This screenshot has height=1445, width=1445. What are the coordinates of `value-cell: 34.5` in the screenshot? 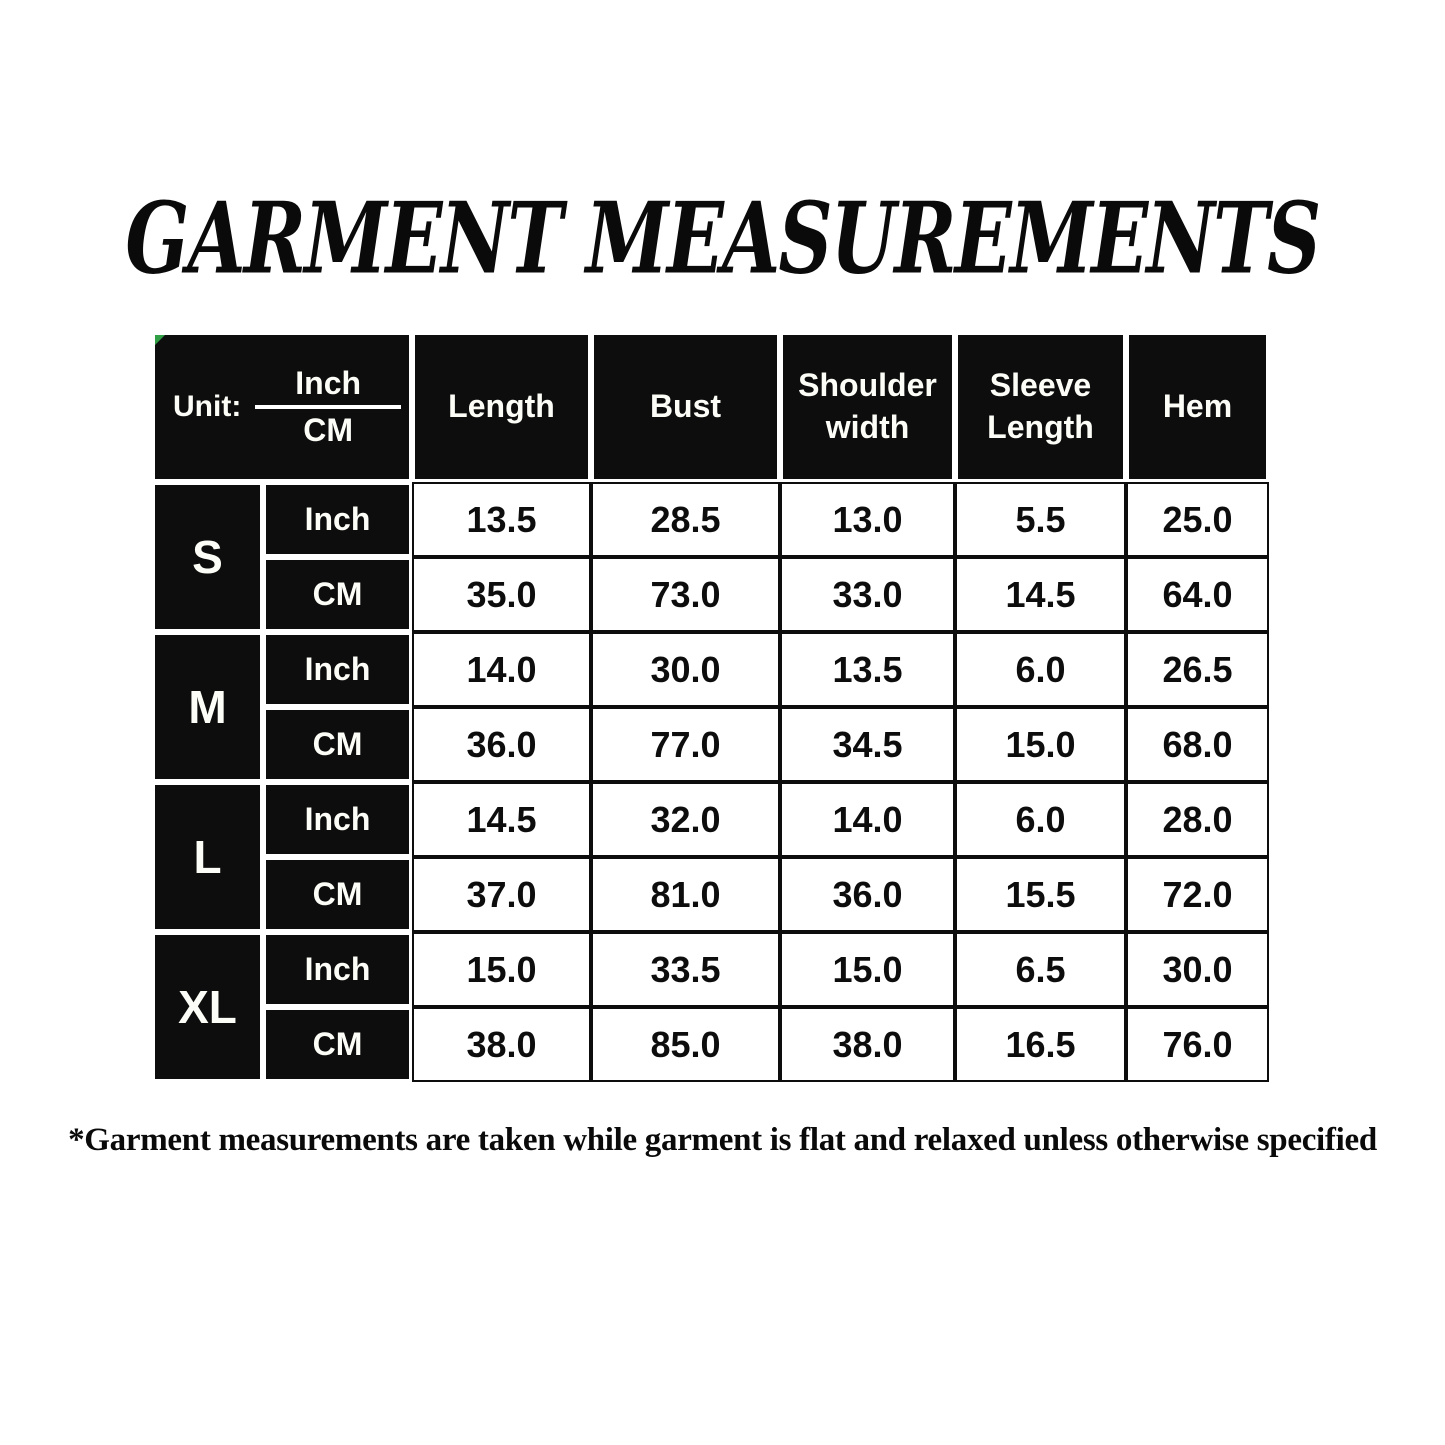 It's located at (867, 744).